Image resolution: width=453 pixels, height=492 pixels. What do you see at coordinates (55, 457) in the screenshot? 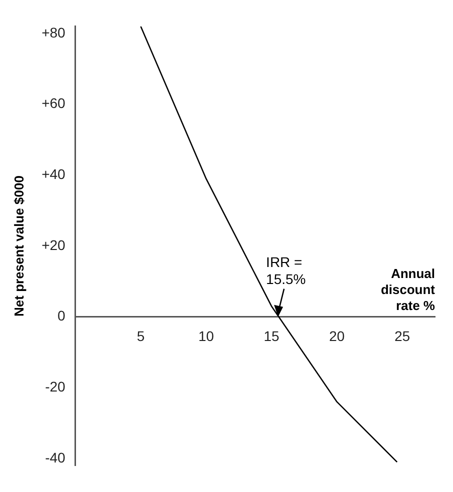
I see `y-tick-label: -40` at bounding box center [55, 457].